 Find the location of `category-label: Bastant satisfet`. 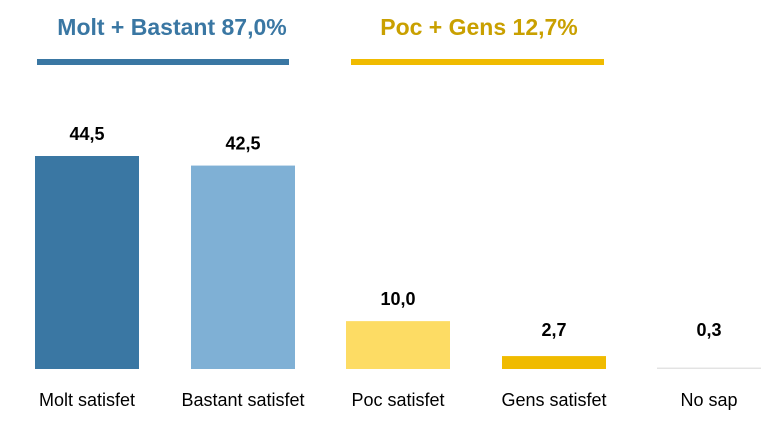

category-label: Bastant satisfet is located at coordinates (242, 400).